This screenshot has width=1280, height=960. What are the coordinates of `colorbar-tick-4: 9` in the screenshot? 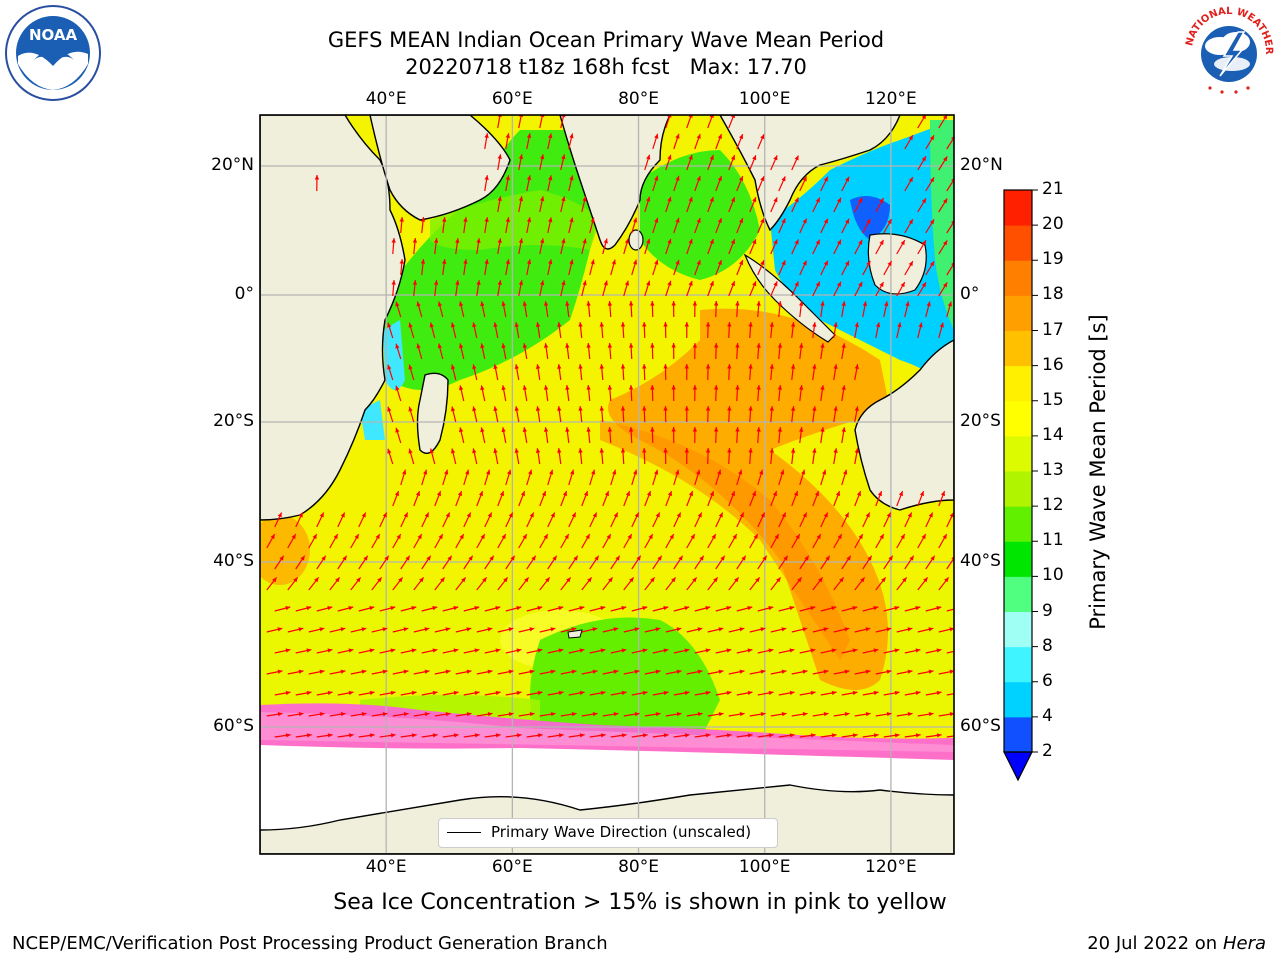 It's located at (1047, 610).